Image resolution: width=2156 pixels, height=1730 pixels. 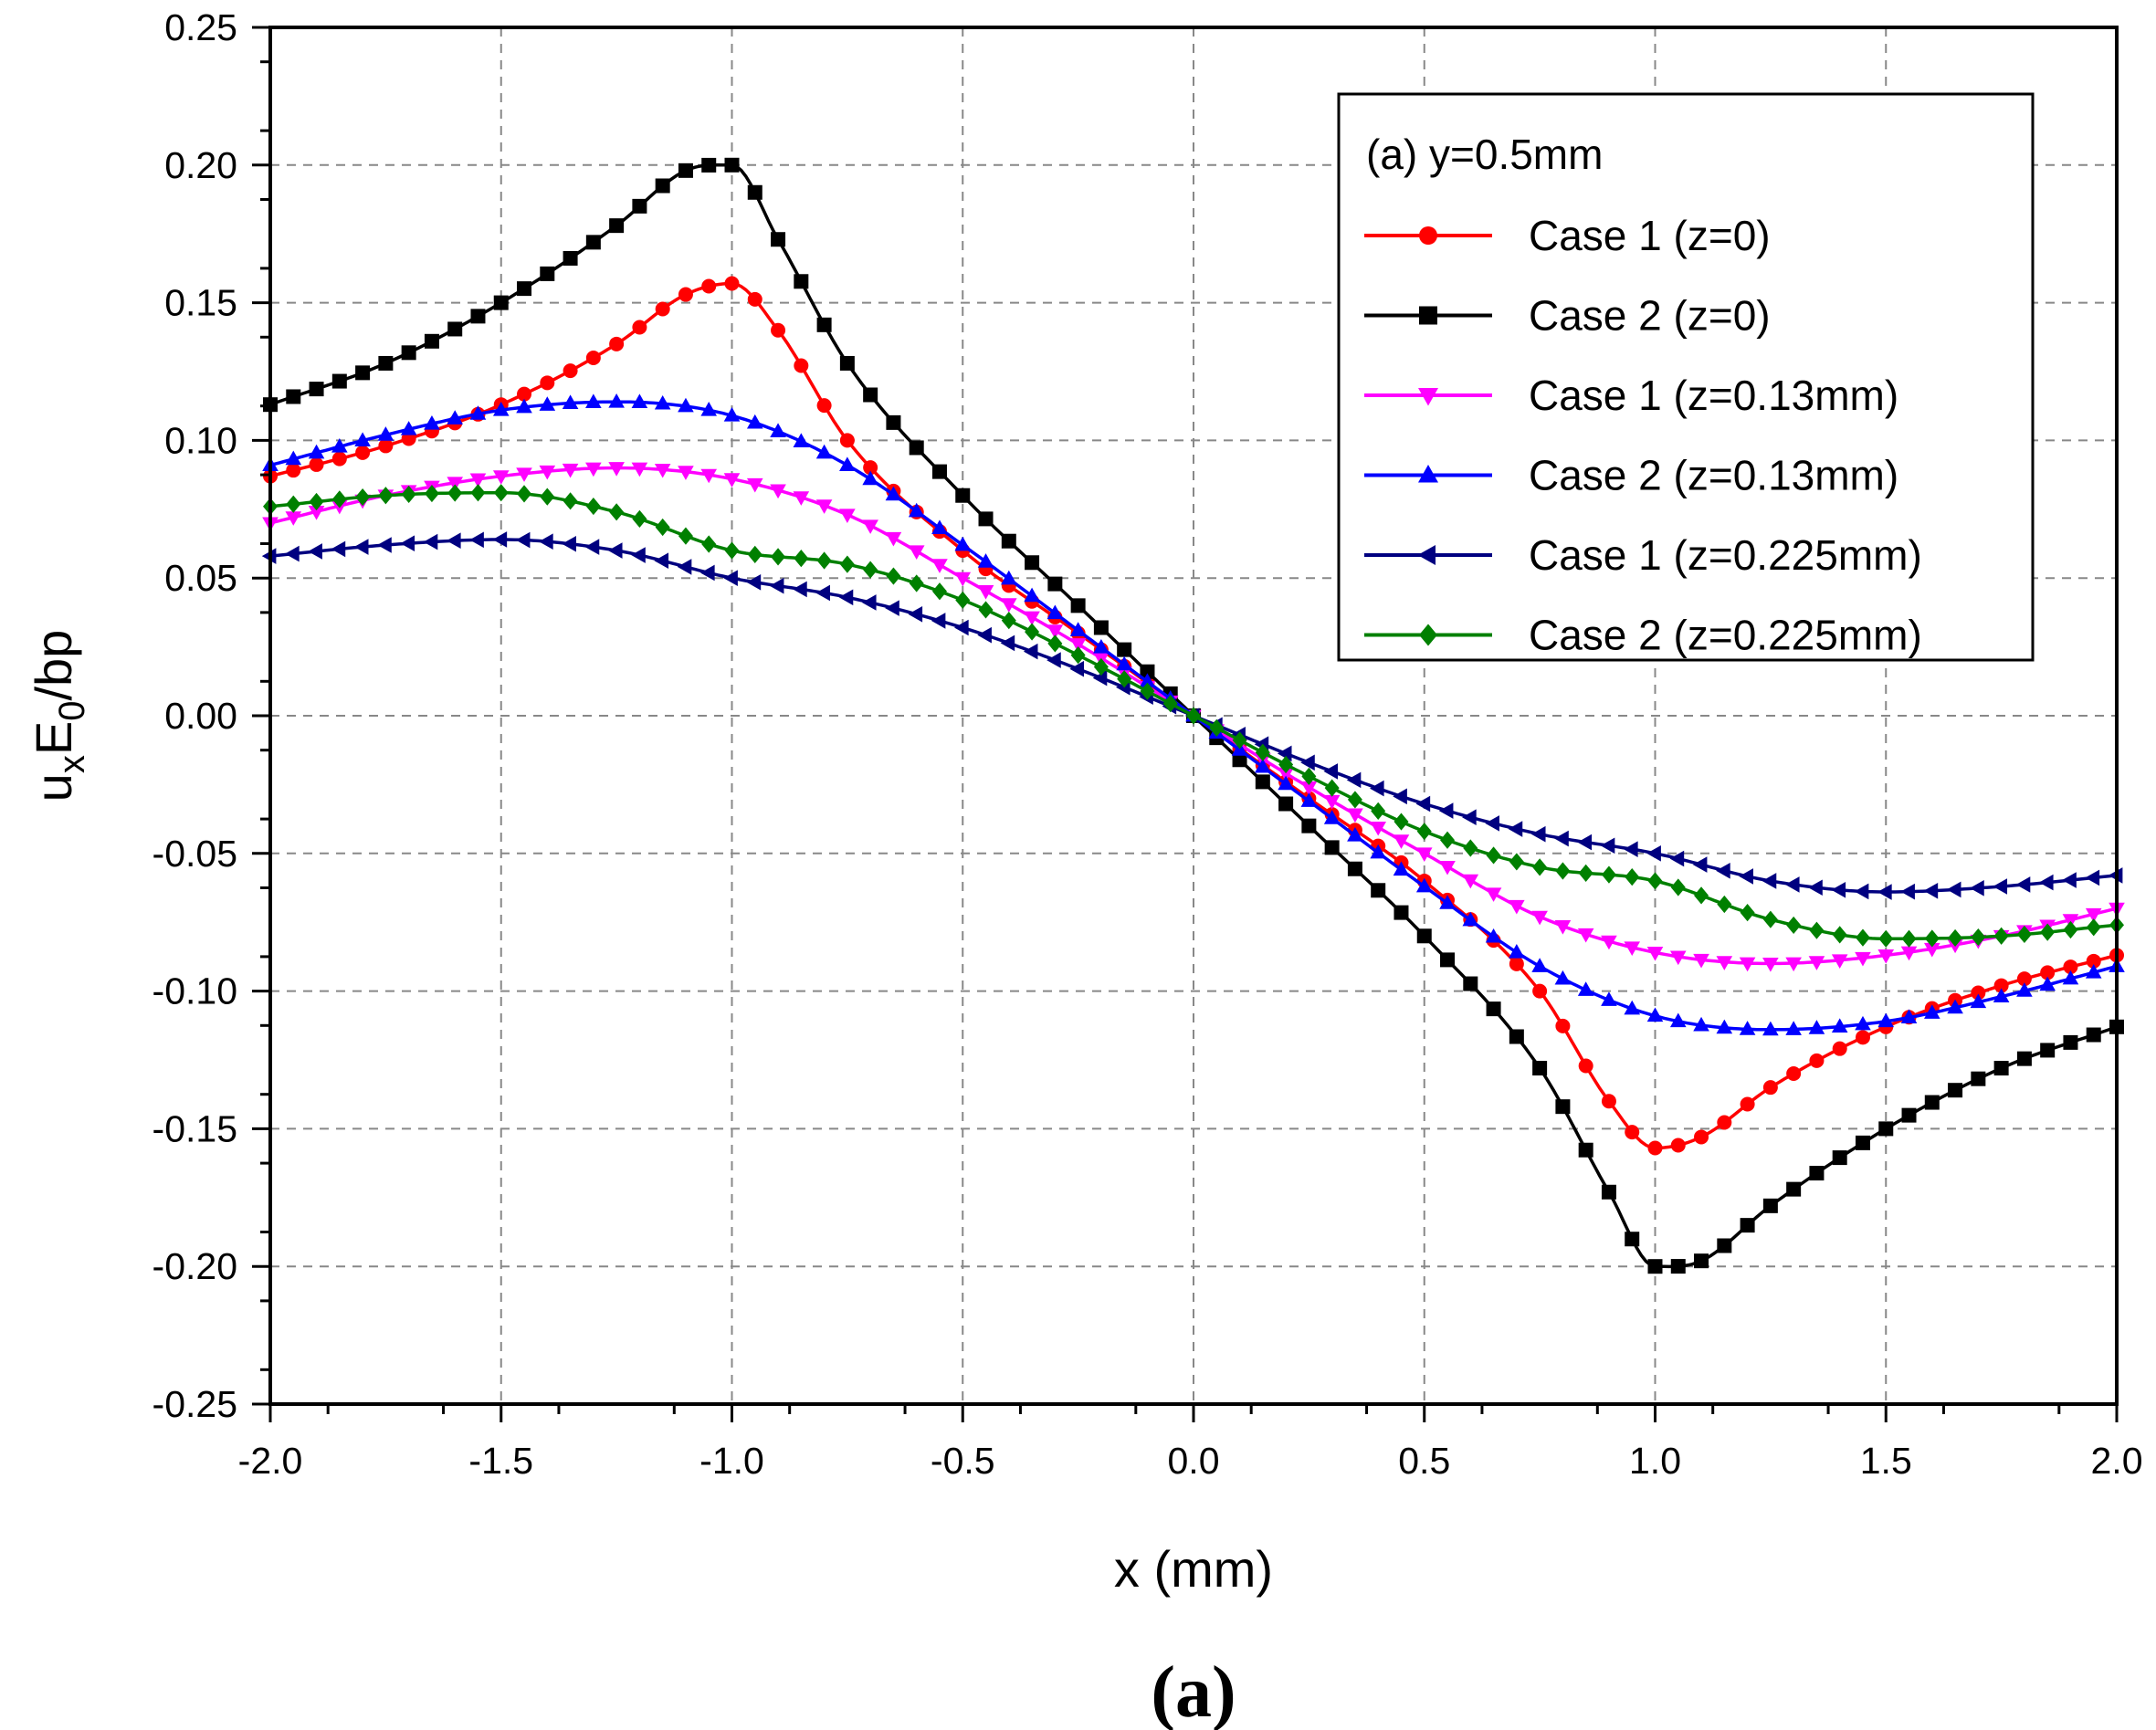 I want to click on x-tick-label: -0.5, so click(x=963, y=1461).